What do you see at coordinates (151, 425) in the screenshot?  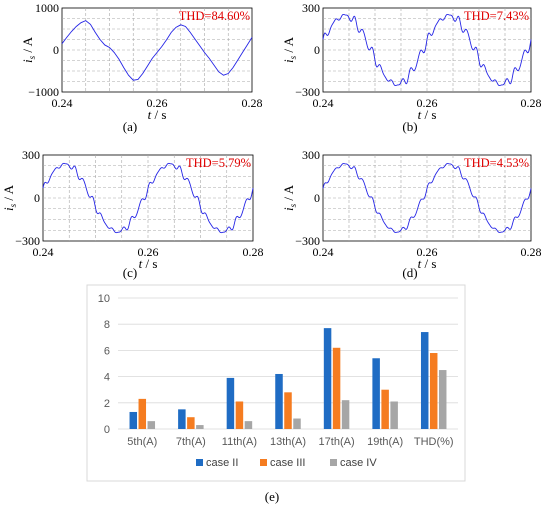 I see `bar-case-IV-5th(A)` at bounding box center [151, 425].